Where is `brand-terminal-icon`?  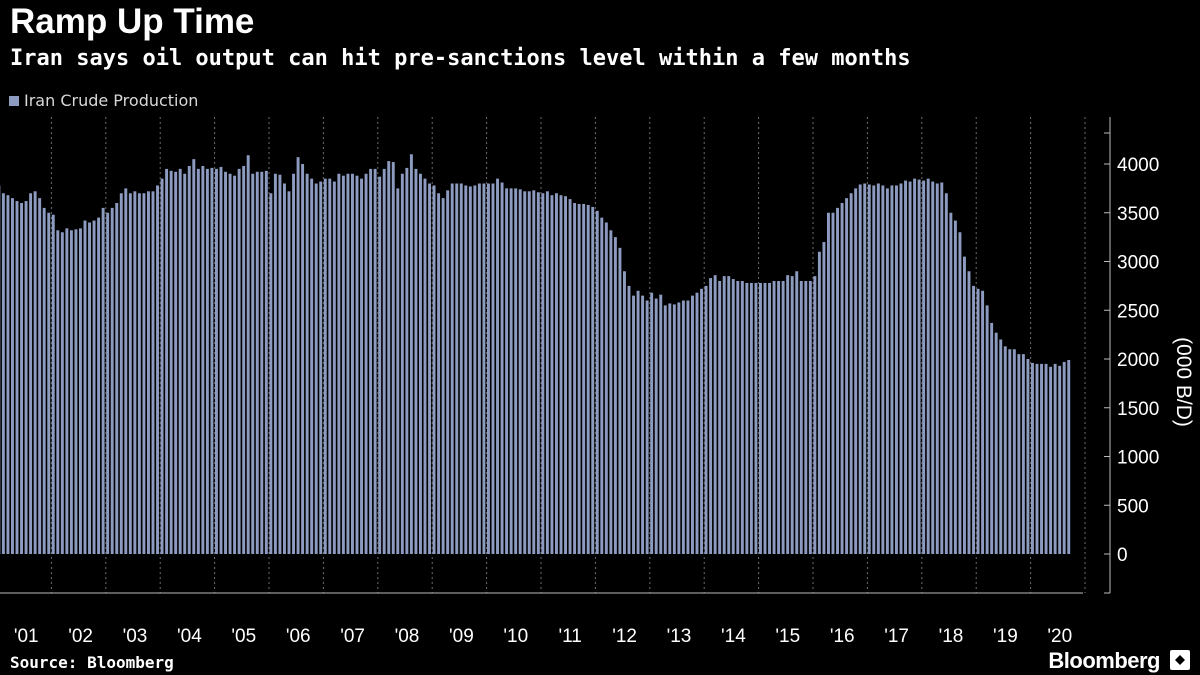
brand-terminal-icon is located at coordinates (1180, 660).